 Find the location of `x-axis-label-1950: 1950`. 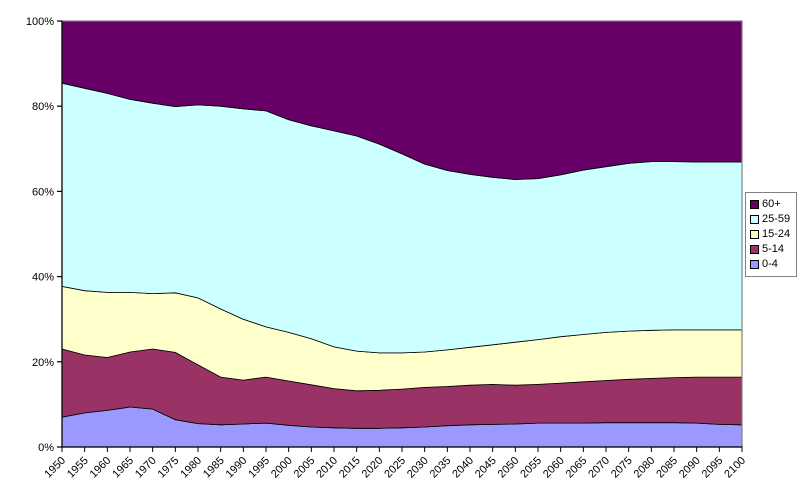

x-axis-label-1950: 1950 is located at coordinates (55, 468).